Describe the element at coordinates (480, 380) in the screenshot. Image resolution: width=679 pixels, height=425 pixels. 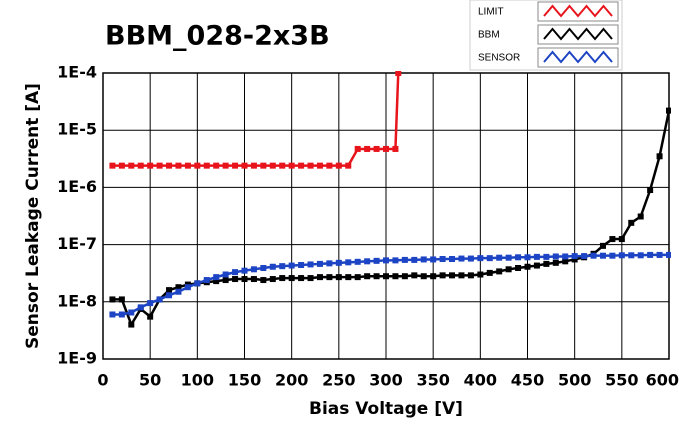
I see `x-tick-label: 400` at that location.